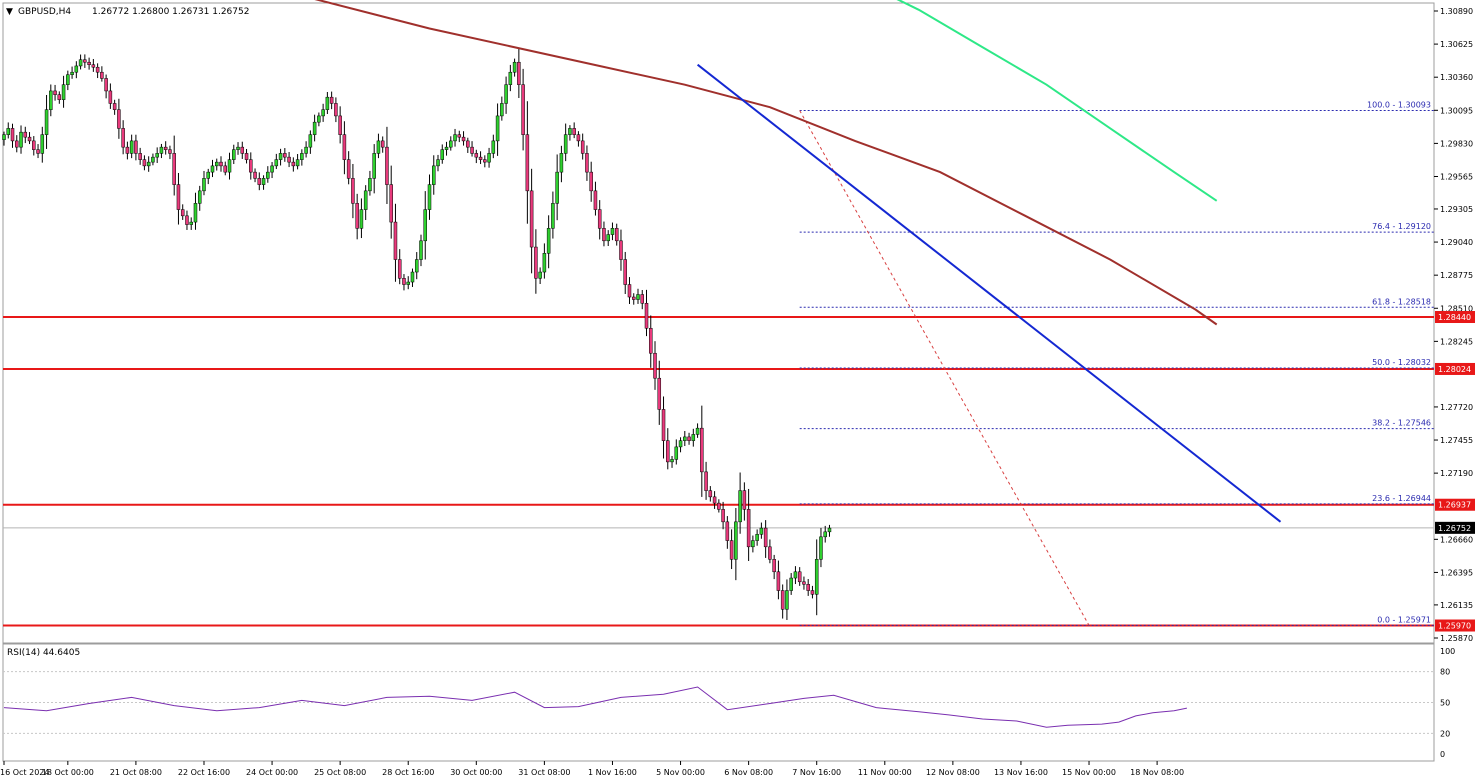 The height and width of the screenshot is (782, 1479). Describe the element at coordinates (1057, 101) in the screenshot. I see `moving-average-green` at that location.